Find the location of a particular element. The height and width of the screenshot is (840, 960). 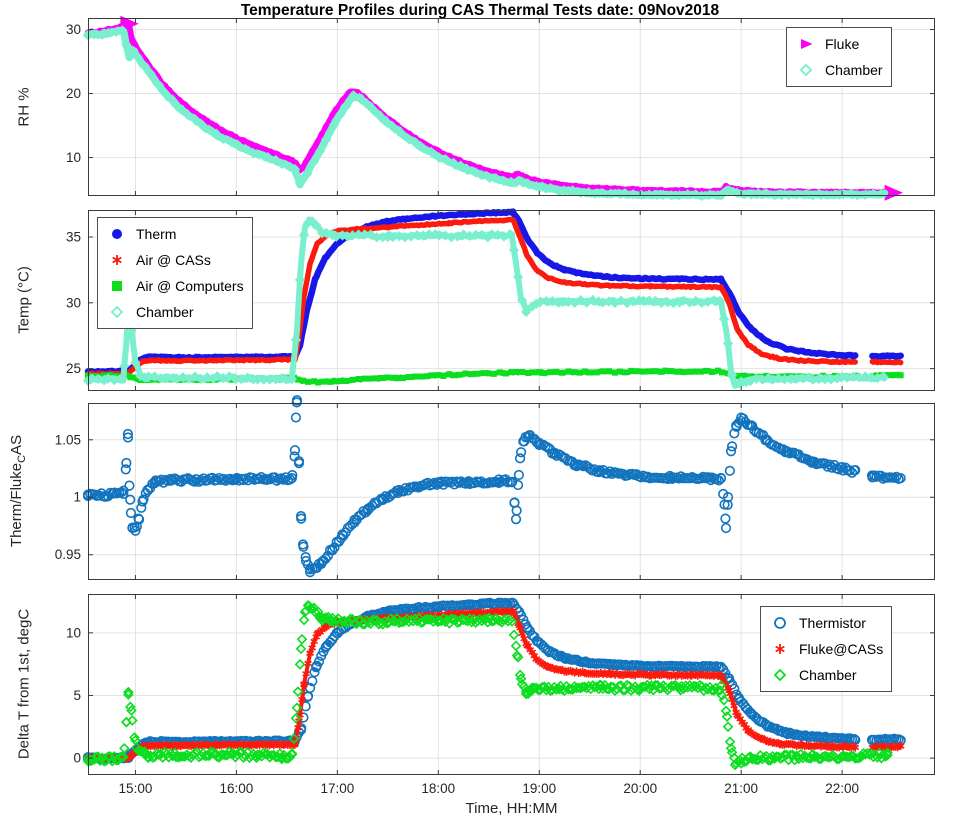

legend-item-air-computers: Air @ Computers is located at coordinates (172, 286).